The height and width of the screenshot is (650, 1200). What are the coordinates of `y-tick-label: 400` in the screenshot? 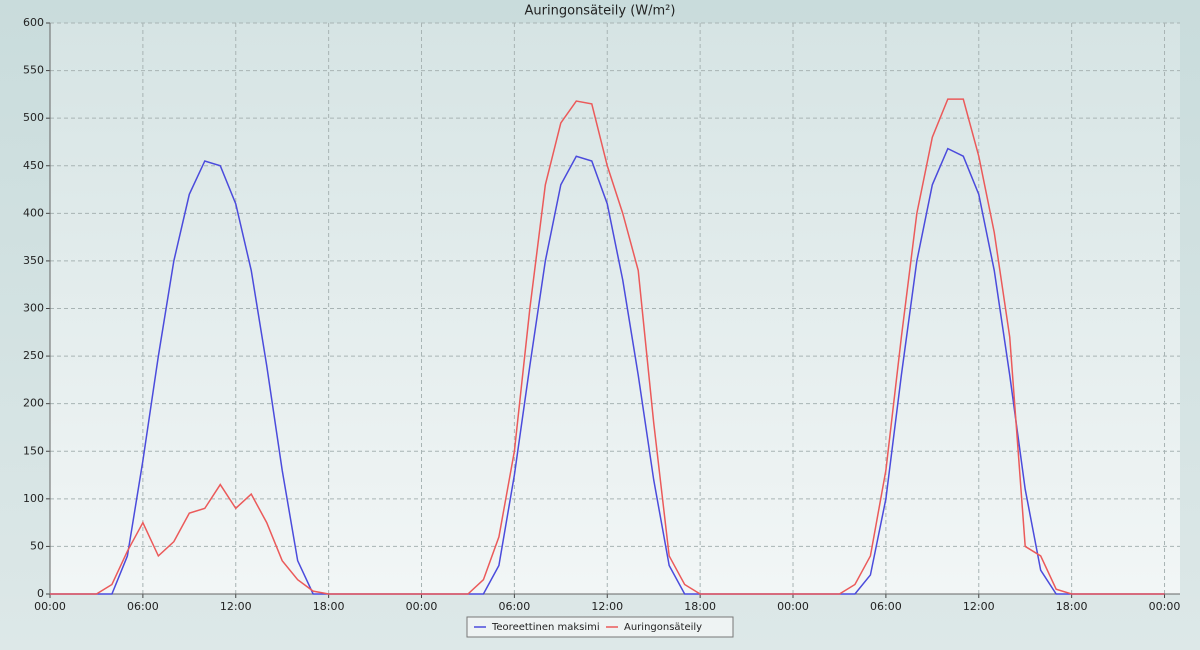 It's located at (33, 212).